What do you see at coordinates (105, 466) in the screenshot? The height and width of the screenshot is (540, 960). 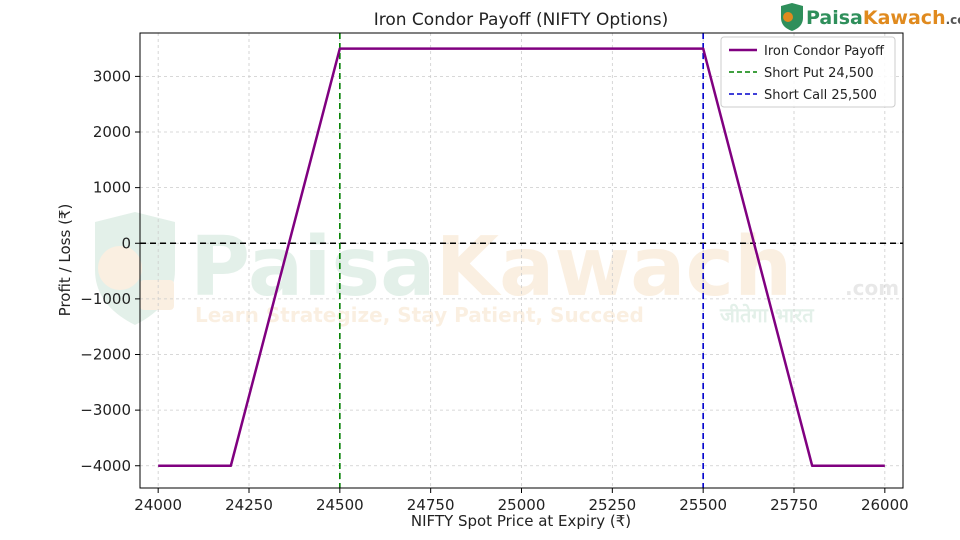 I see `y-tick-label: −4000` at bounding box center [105, 466].